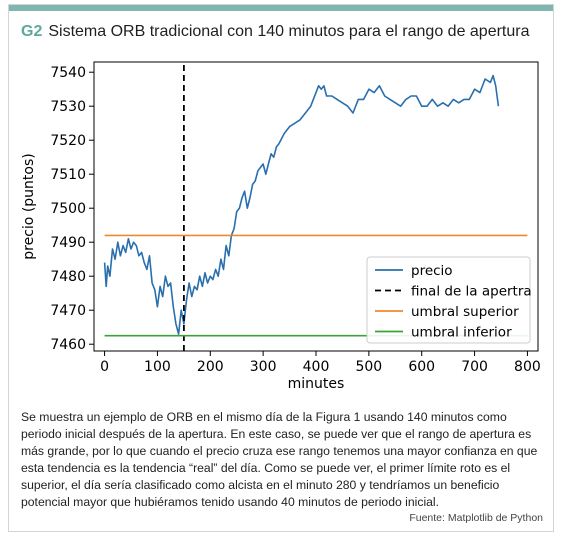 This screenshot has width=562, height=538. What do you see at coordinates (368, 367) in the screenshot?
I see `x-tick-label: 500` at bounding box center [368, 367].